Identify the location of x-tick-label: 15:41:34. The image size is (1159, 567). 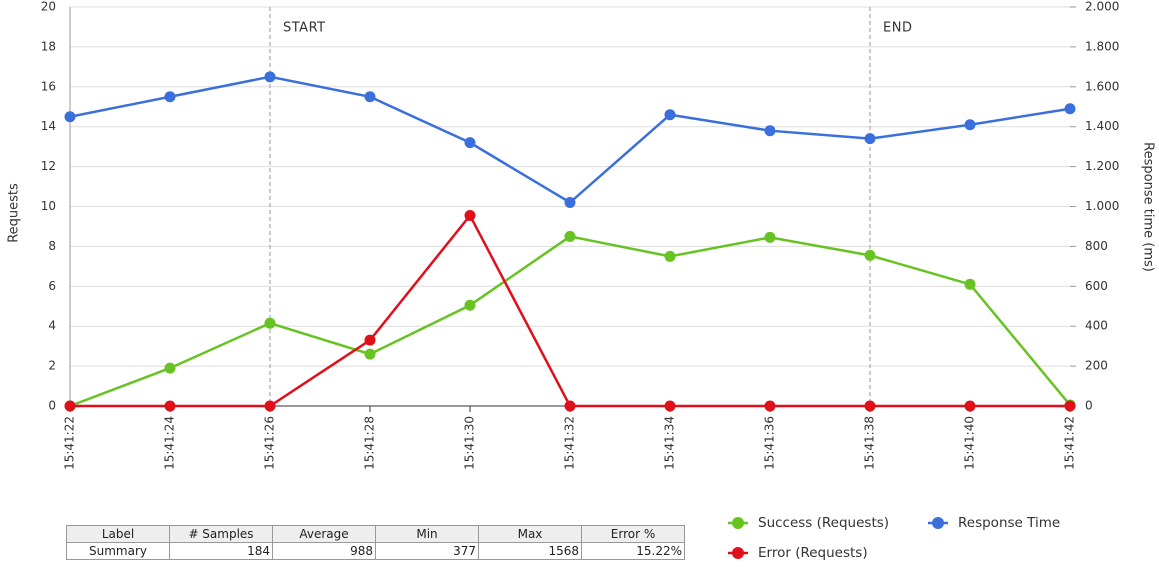
(670, 443).